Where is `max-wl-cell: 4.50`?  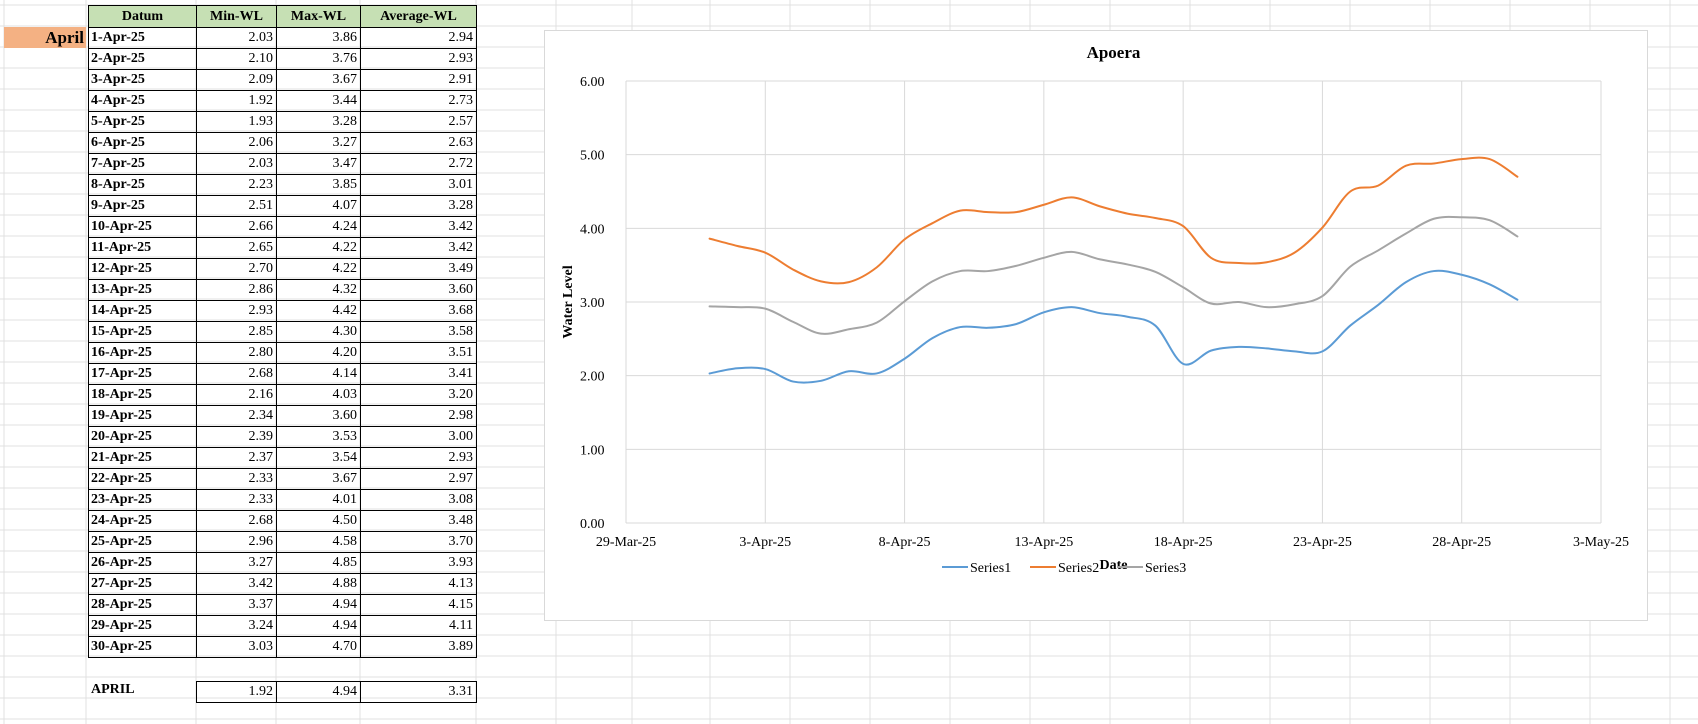
max-wl-cell: 4.50 is located at coordinates (318, 521).